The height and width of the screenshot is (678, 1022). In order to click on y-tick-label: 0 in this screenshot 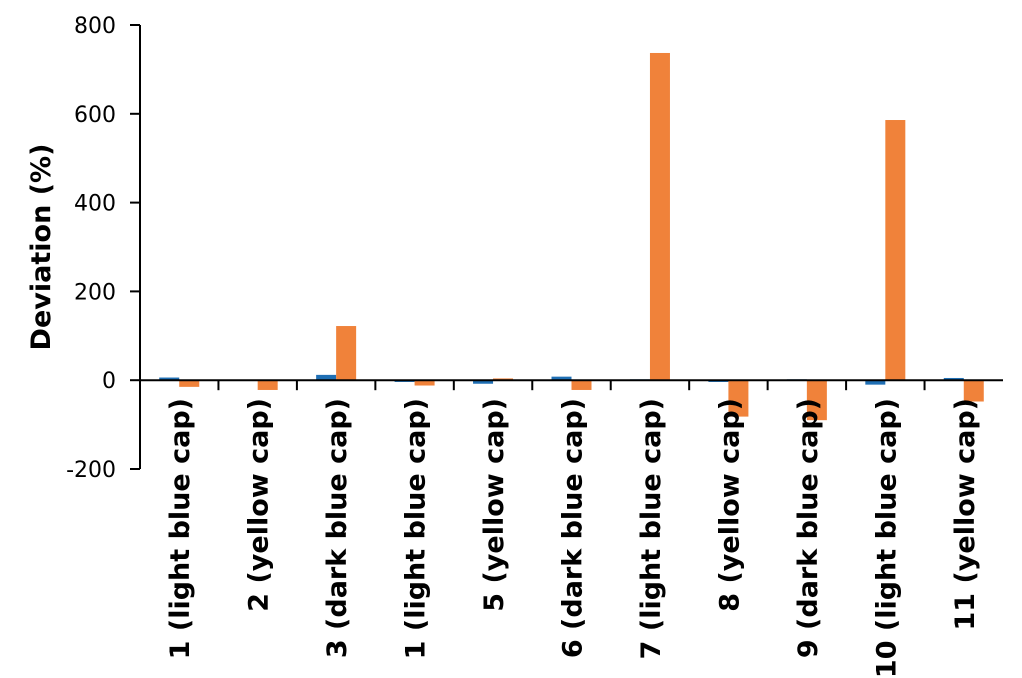, I will do `click(109, 381)`.